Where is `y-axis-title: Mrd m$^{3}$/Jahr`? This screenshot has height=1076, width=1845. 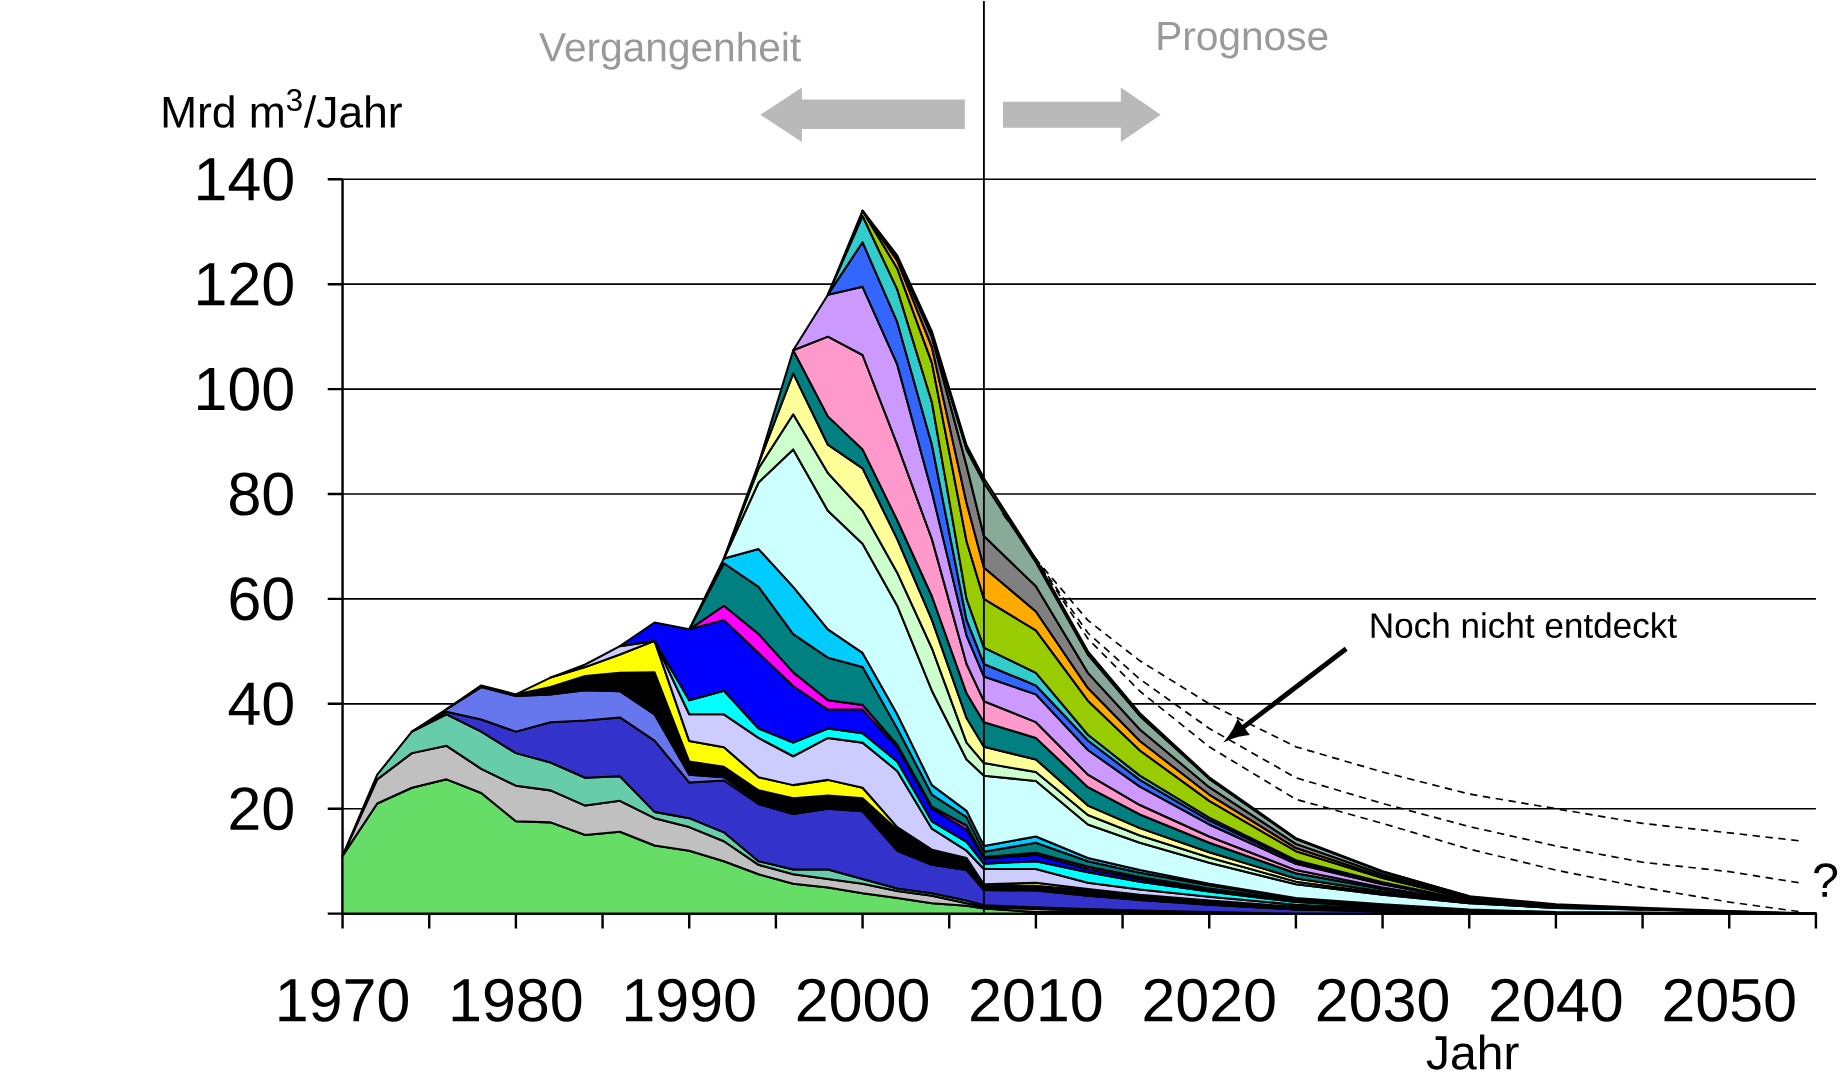
y-axis-title: Mrd m$^{3}$/Jahr is located at coordinates (282, 108).